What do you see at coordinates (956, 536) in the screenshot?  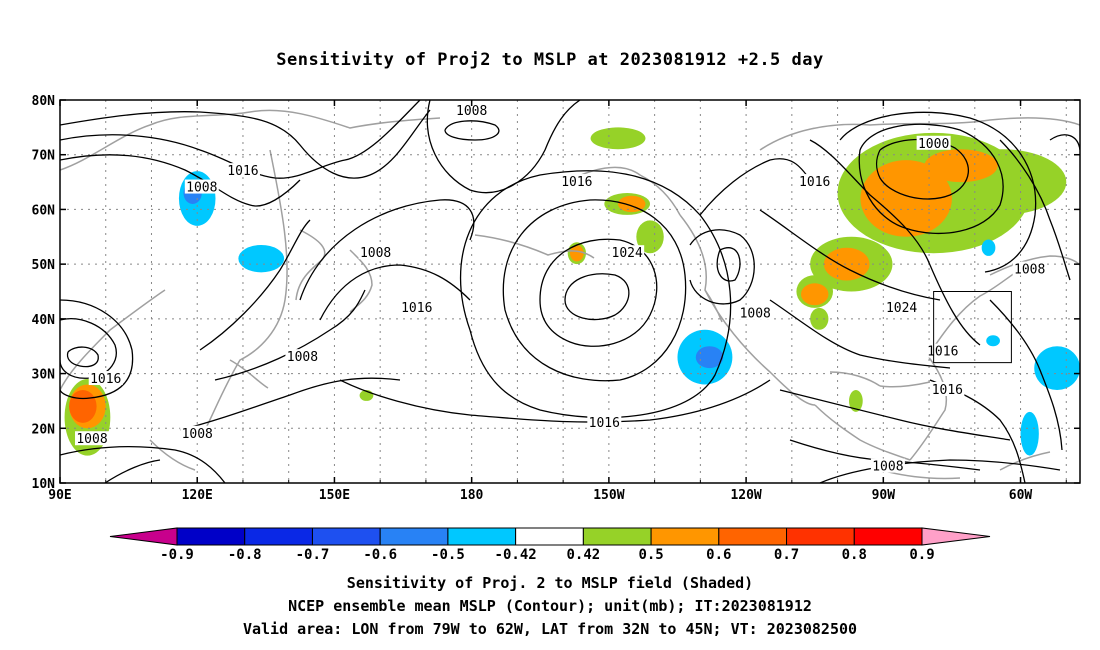 I see `colorbar-high-triangle` at bounding box center [956, 536].